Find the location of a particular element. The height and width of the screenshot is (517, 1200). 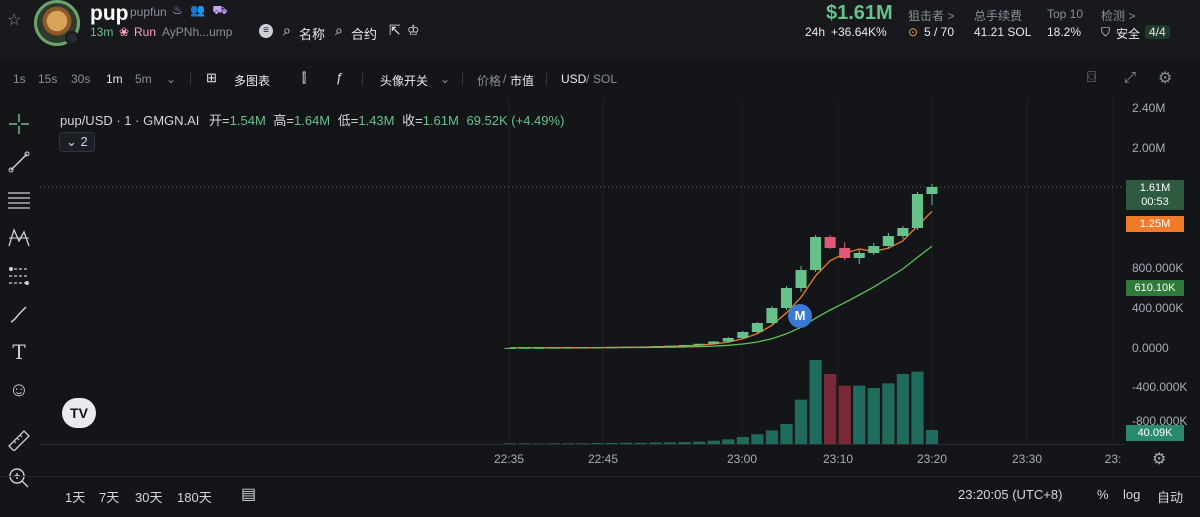

clock-display: 23:20:05 (UTC+8) is located at coordinates (1010, 494).